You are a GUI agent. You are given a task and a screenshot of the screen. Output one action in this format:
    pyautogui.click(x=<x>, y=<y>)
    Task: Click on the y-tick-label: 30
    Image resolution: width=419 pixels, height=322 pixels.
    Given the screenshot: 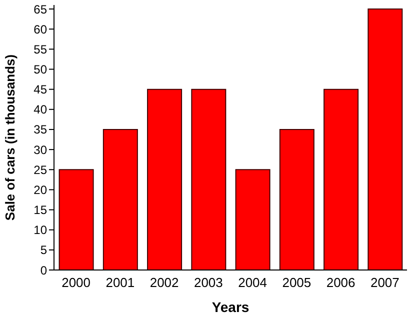 What is the action you would take?
    pyautogui.click(x=41, y=149)
    